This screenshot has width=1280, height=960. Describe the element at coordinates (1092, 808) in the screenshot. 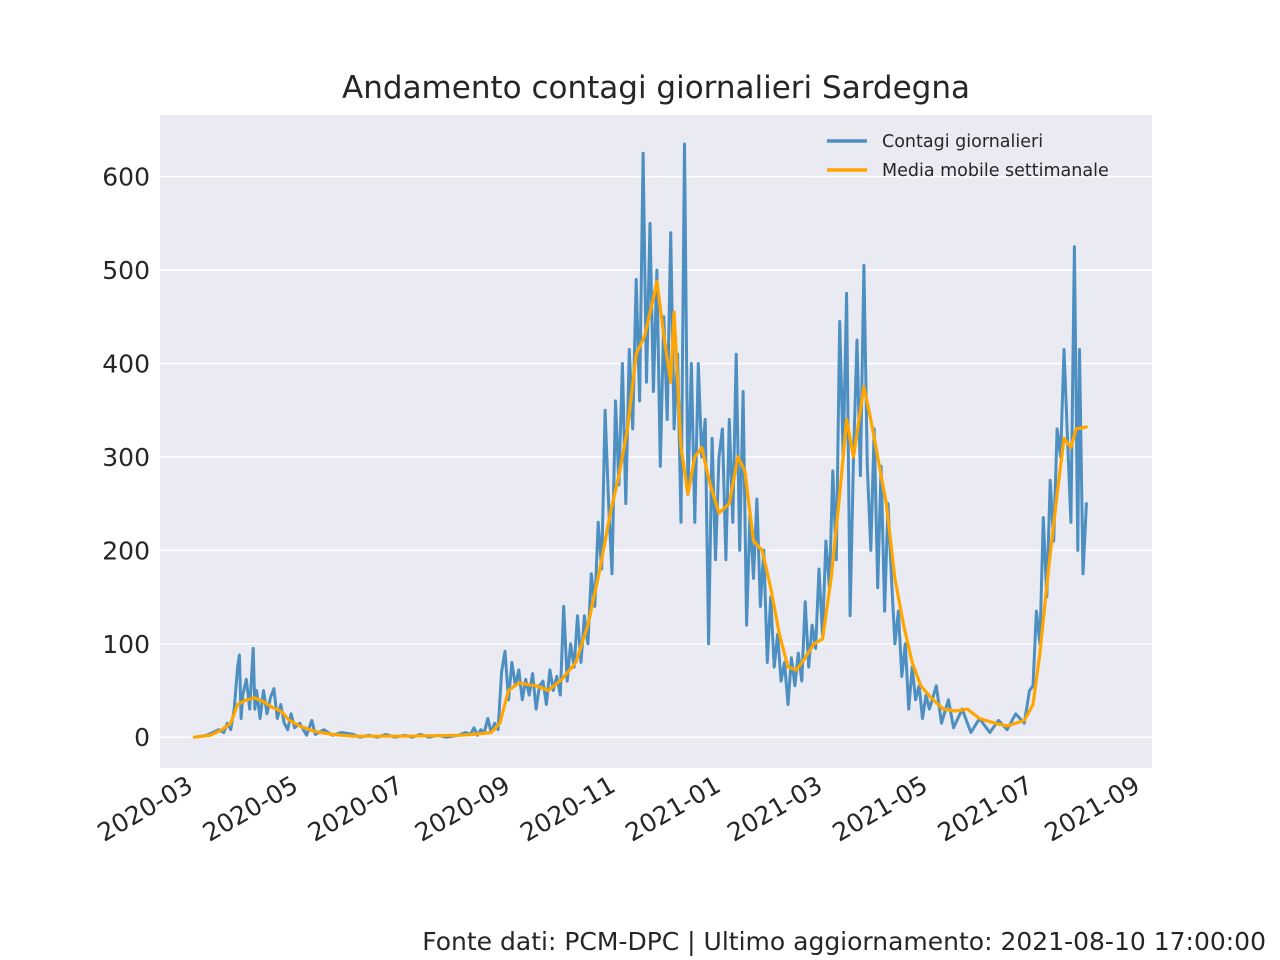

I see `x-tick-label: 2021-09` at that location.